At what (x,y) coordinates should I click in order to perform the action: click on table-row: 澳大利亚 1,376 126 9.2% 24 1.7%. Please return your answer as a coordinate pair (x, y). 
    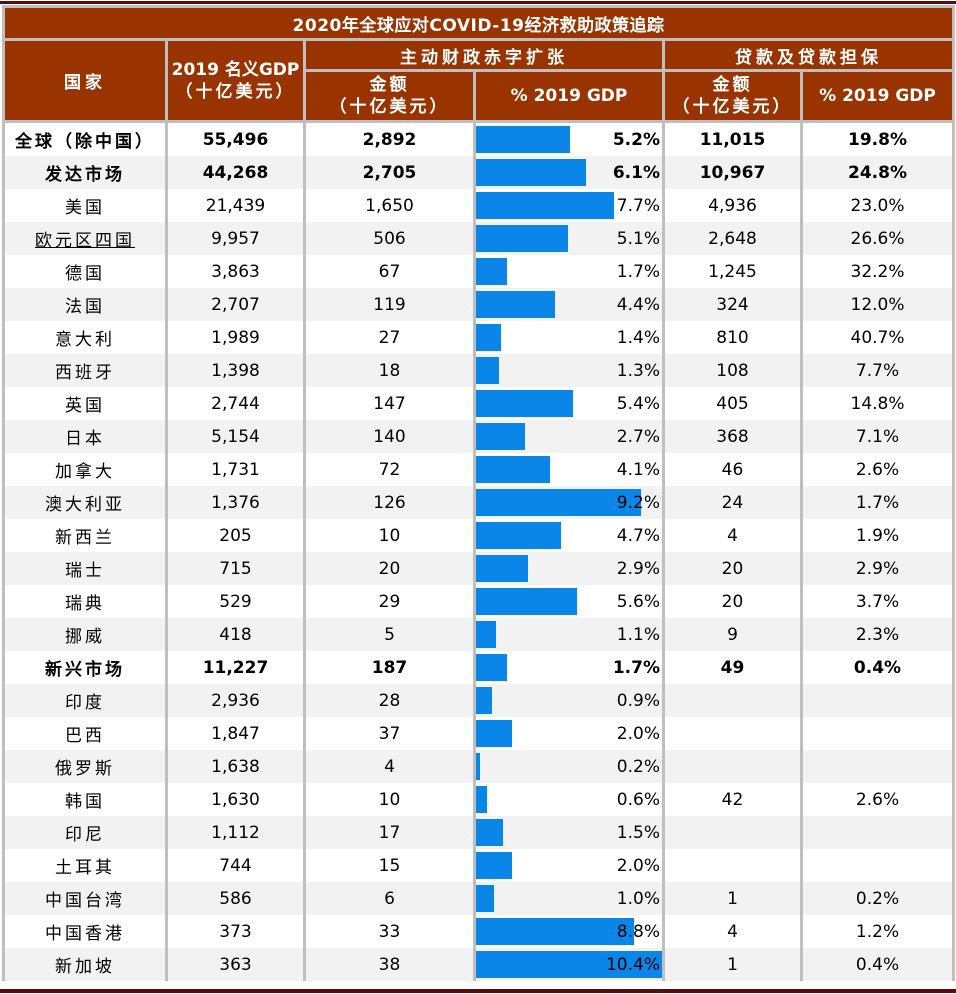
    Looking at the image, I should click on (479, 502).